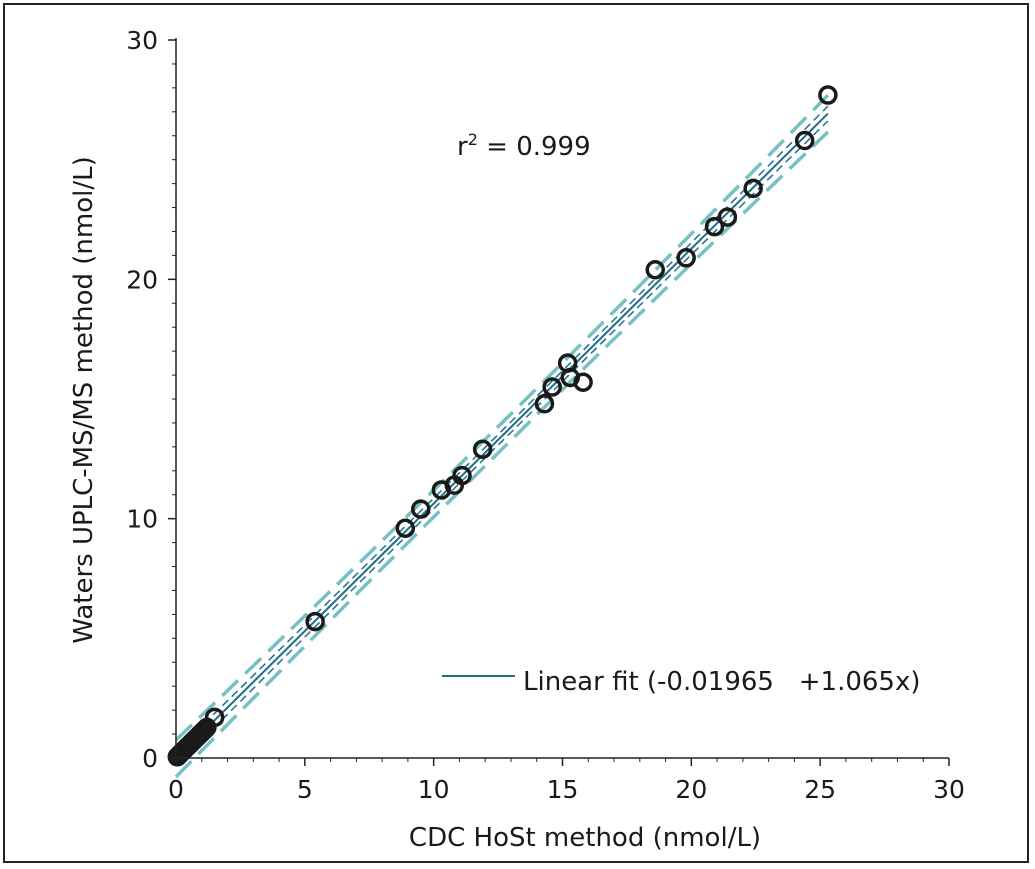  I want to click on legend: Linear fit (-0.01965 +1.065x), so click(681, 682).